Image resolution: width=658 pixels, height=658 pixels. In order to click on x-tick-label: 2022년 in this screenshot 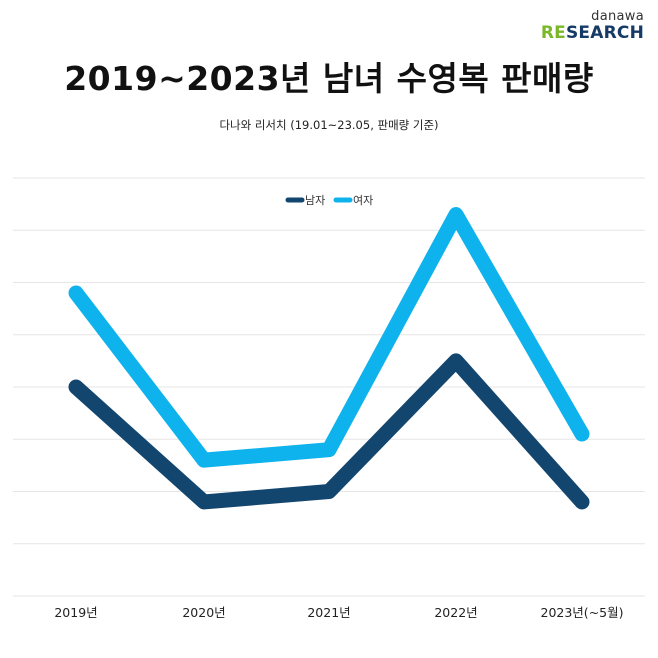, I will do `click(455, 612)`.